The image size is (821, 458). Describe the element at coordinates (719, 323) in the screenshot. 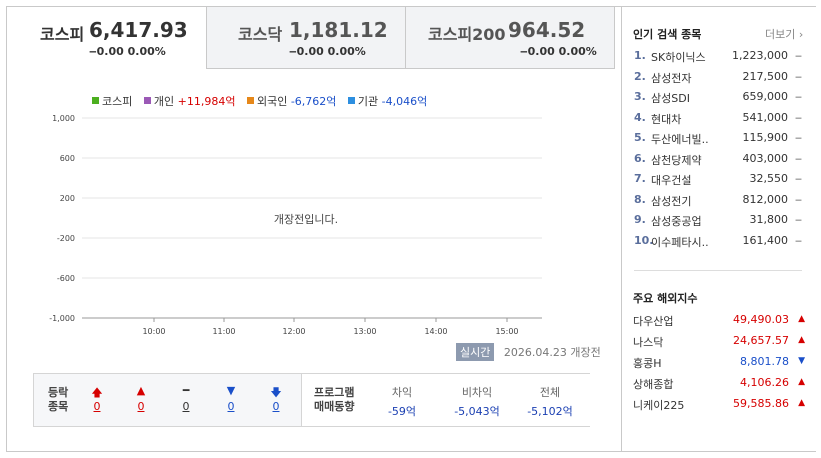

I see `world-index-item: 다우산업 49,490.03 ▲` at that location.